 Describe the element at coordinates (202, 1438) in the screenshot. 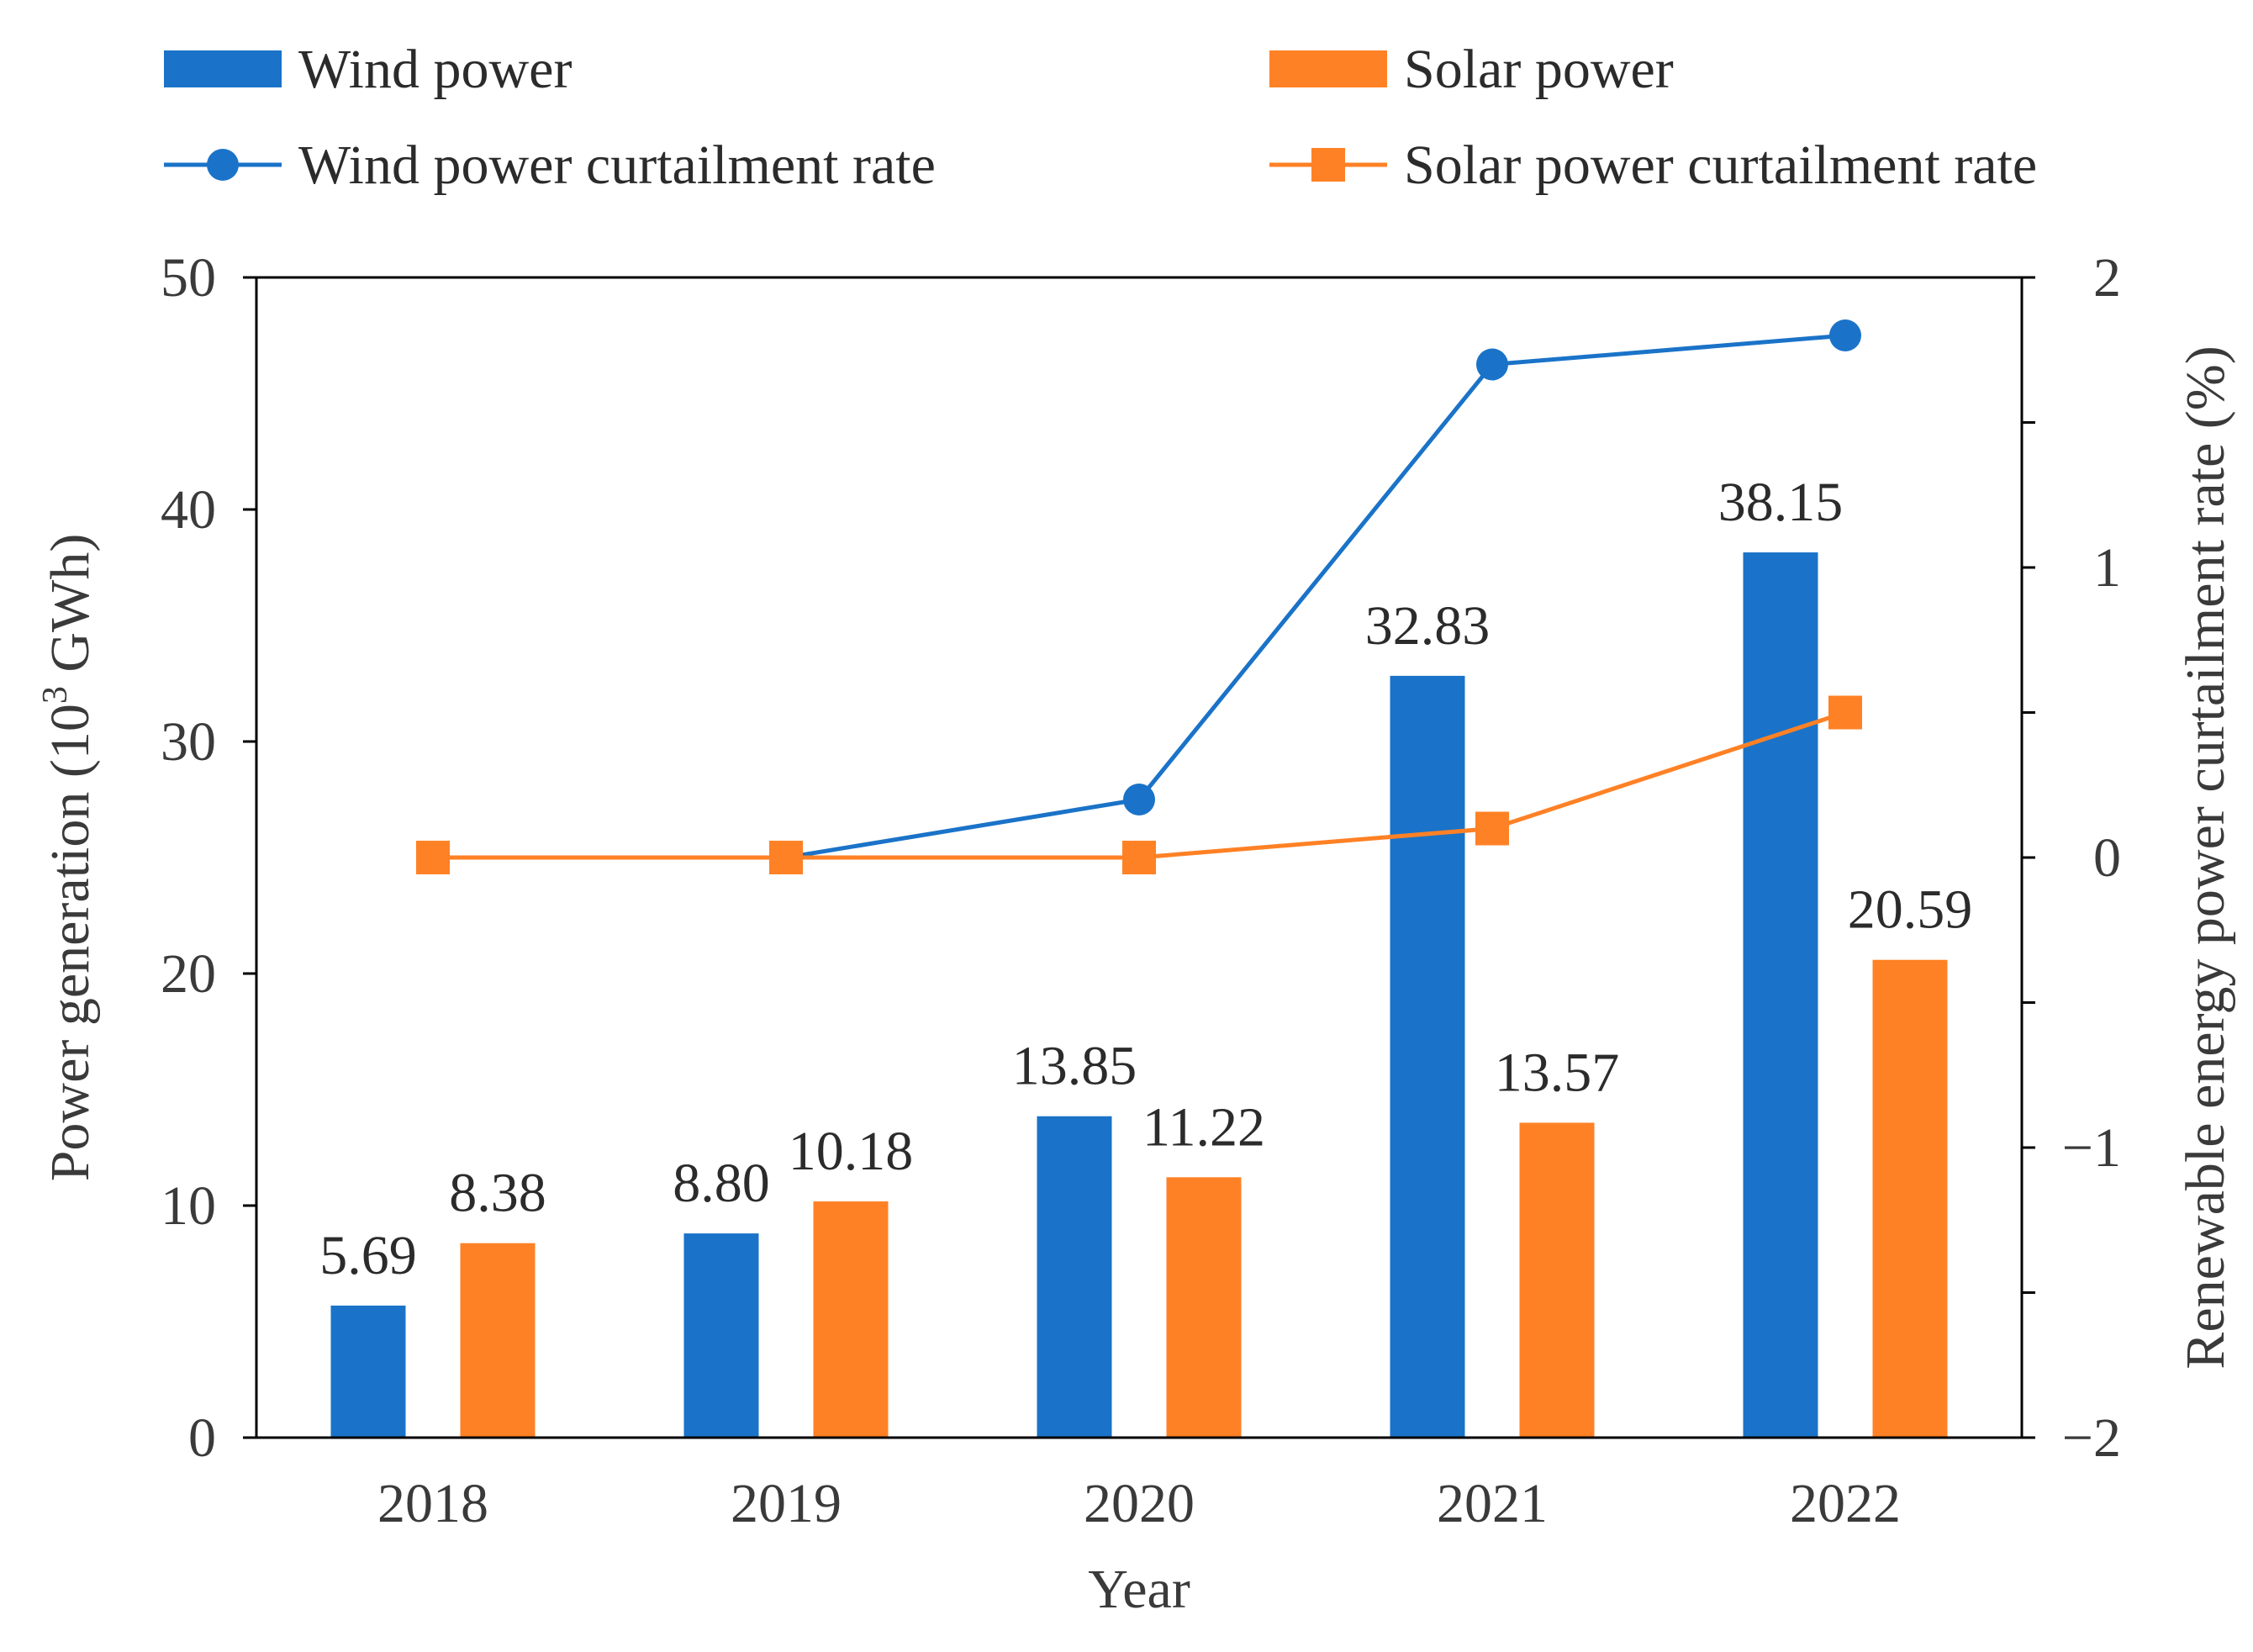

I see `y-tick-label-0: 0` at that location.